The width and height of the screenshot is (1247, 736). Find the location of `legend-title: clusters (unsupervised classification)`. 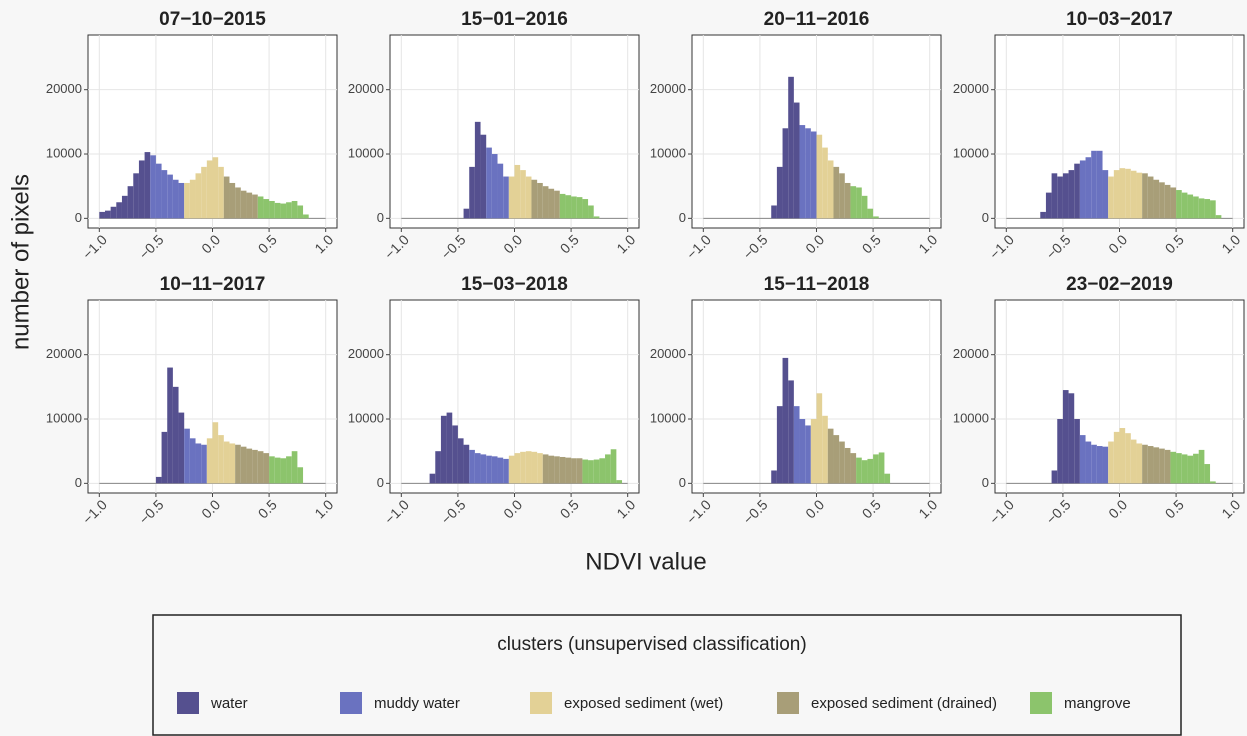

legend-title: clusters (unsupervised classification) is located at coordinates (651, 644).